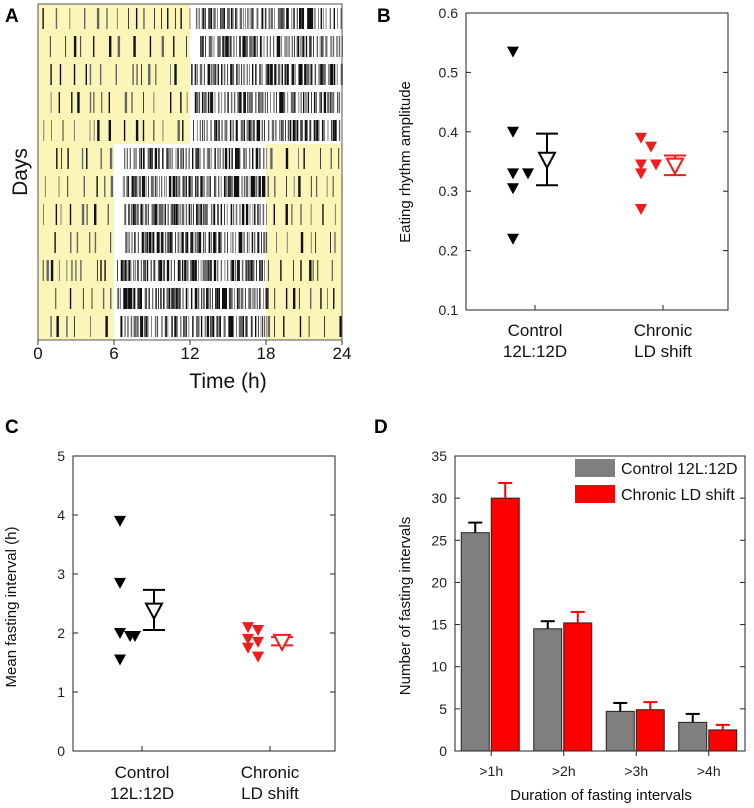 The image size is (754, 808). What do you see at coordinates (548, 690) in the screenshot?
I see `bar` at bounding box center [548, 690].